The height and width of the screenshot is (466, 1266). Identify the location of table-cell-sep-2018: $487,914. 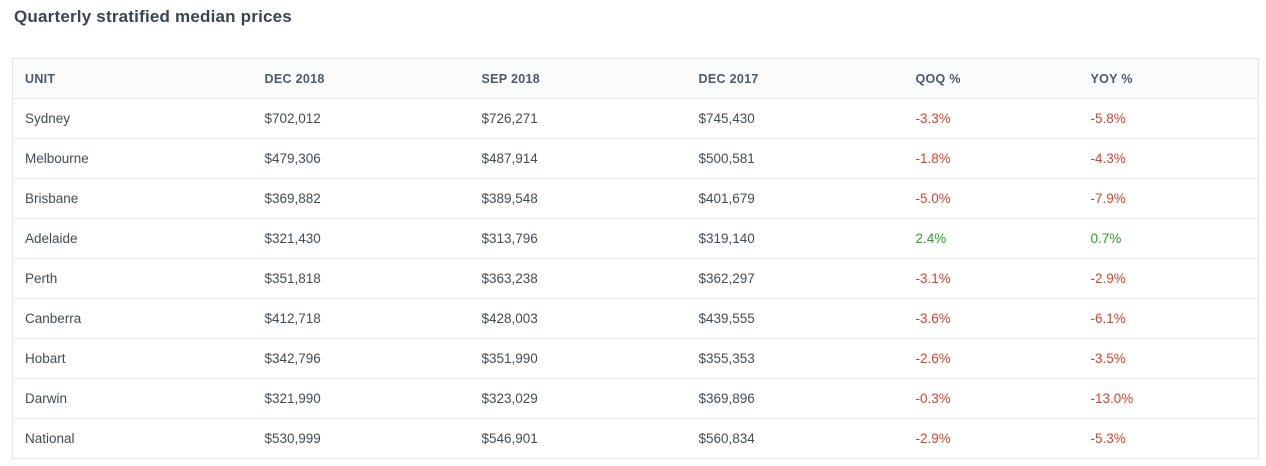
(578, 158).